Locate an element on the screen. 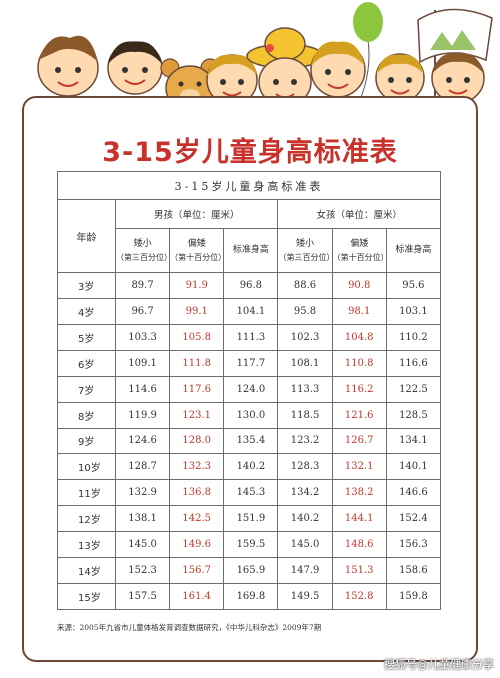 The image size is (500, 678). value-cell: 130.0 is located at coordinates (251, 415).